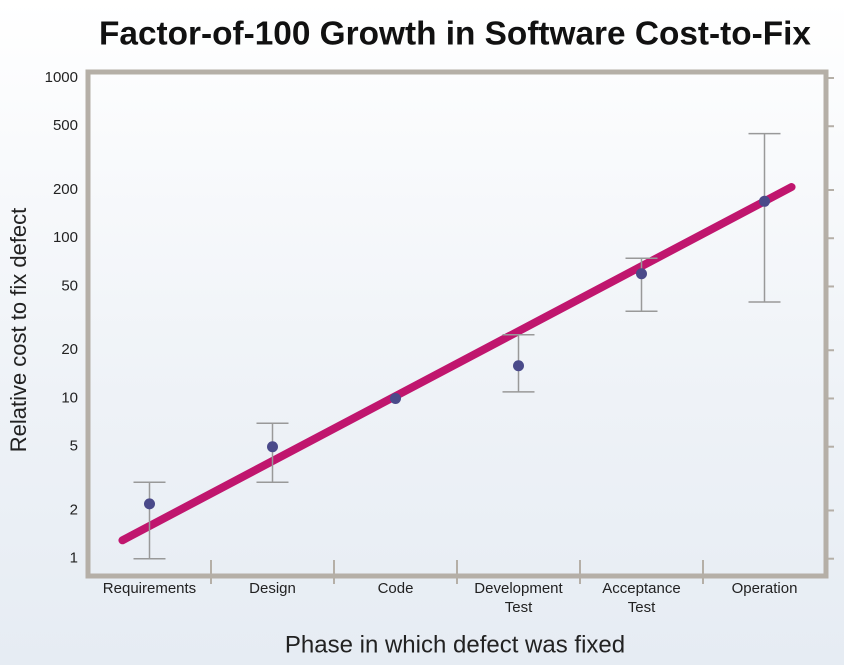 This screenshot has width=844, height=665. Describe the element at coordinates (69, 285) in the screenshot. I see `y-tick-label: 50` at that location.